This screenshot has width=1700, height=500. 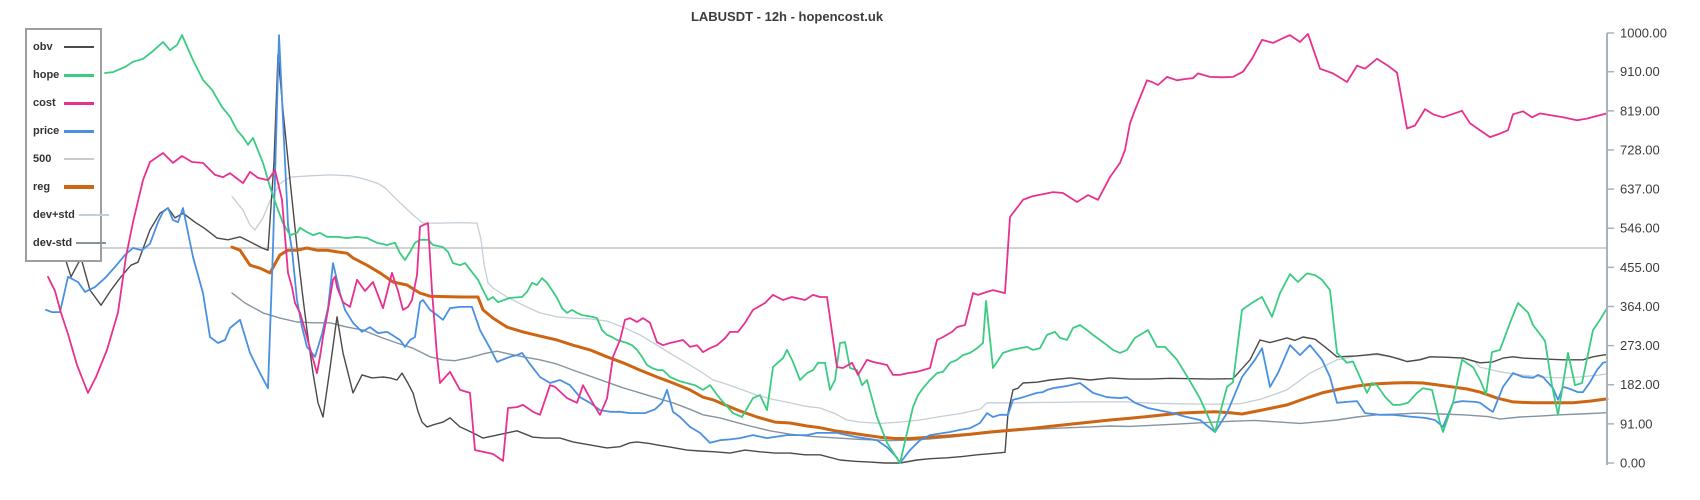 What do you see at coordinates (1640, 149) in the screenshot?
I see `y-axis-label: 728.00` at bounding box center [1640, 149].